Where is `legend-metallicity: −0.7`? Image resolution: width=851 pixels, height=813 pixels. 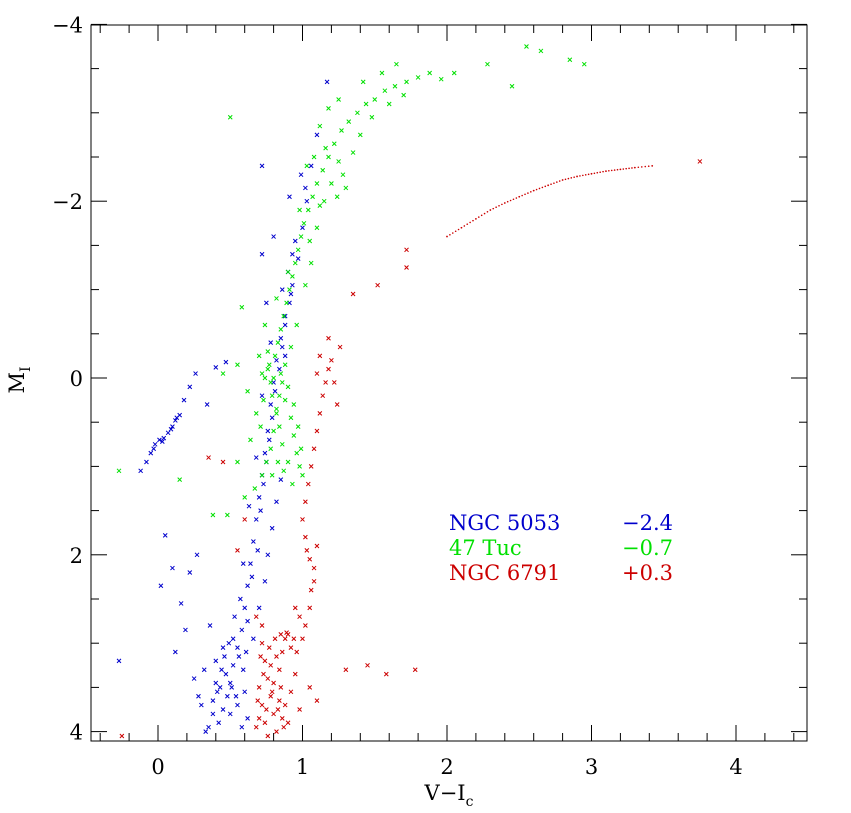 legend-metallicity: −0.7 is located at coordinates (647, 548).